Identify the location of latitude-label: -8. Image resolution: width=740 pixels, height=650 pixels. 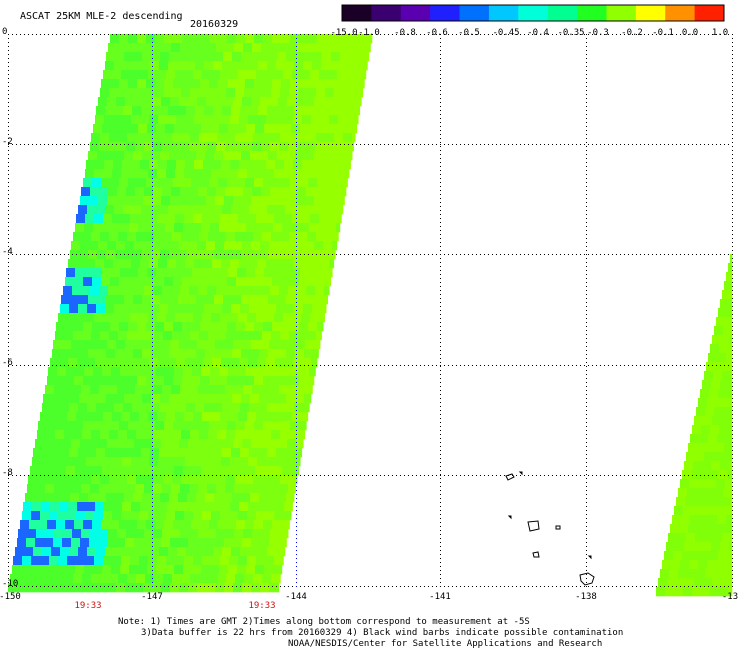
(7, 473).